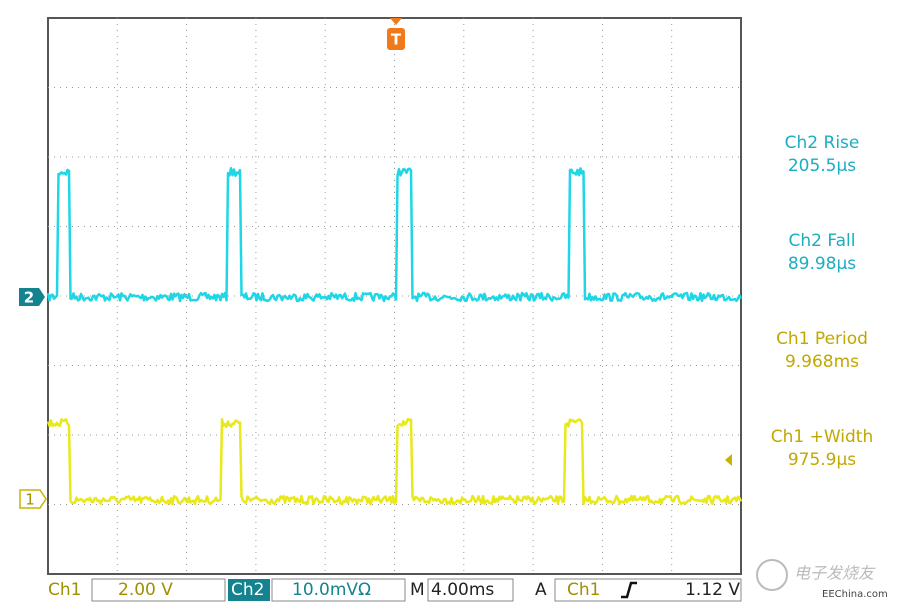 This screenshot has height=605, width=899. Describe the element at coordinates (772, 575) in the screenshot. I see `logo-icon` at that location.